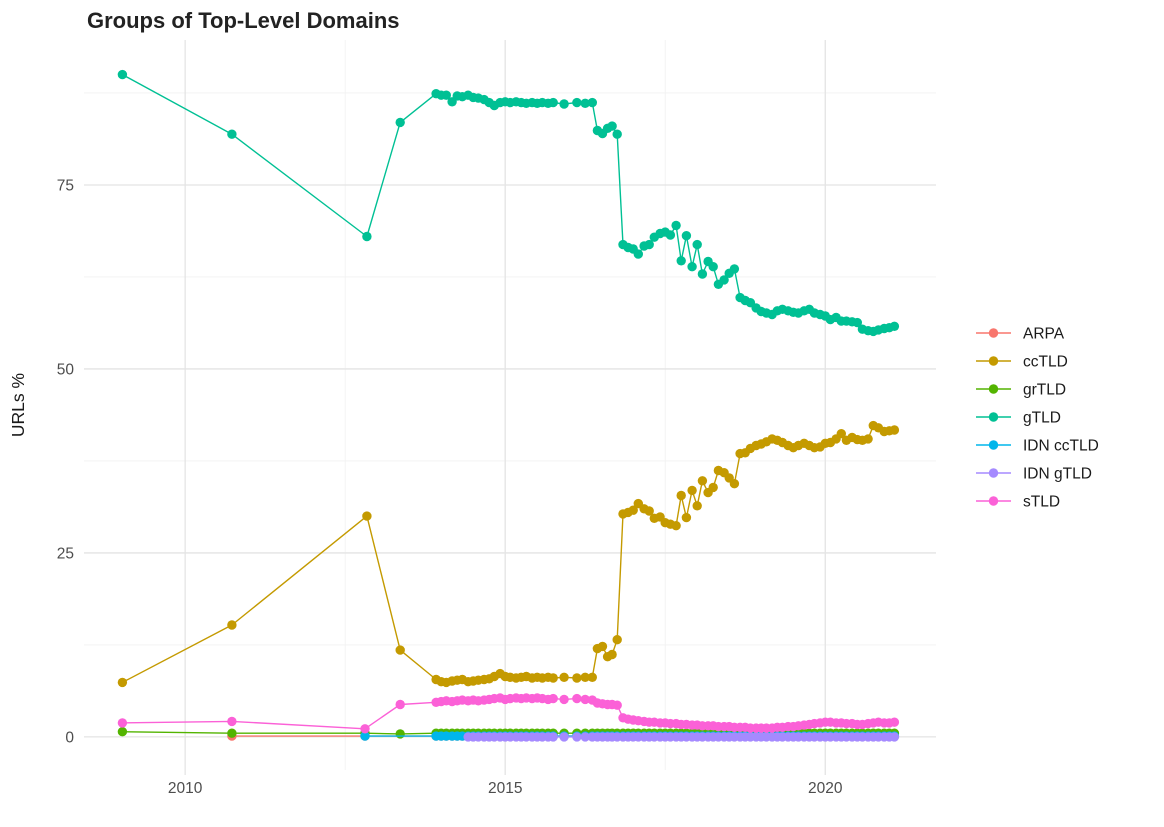 This screenshot has width=1164, height=827. Describe the element at coordinates (243, 20) in the screenshot. I see `chart-title: Groups of Top-Level Domains` at that location.